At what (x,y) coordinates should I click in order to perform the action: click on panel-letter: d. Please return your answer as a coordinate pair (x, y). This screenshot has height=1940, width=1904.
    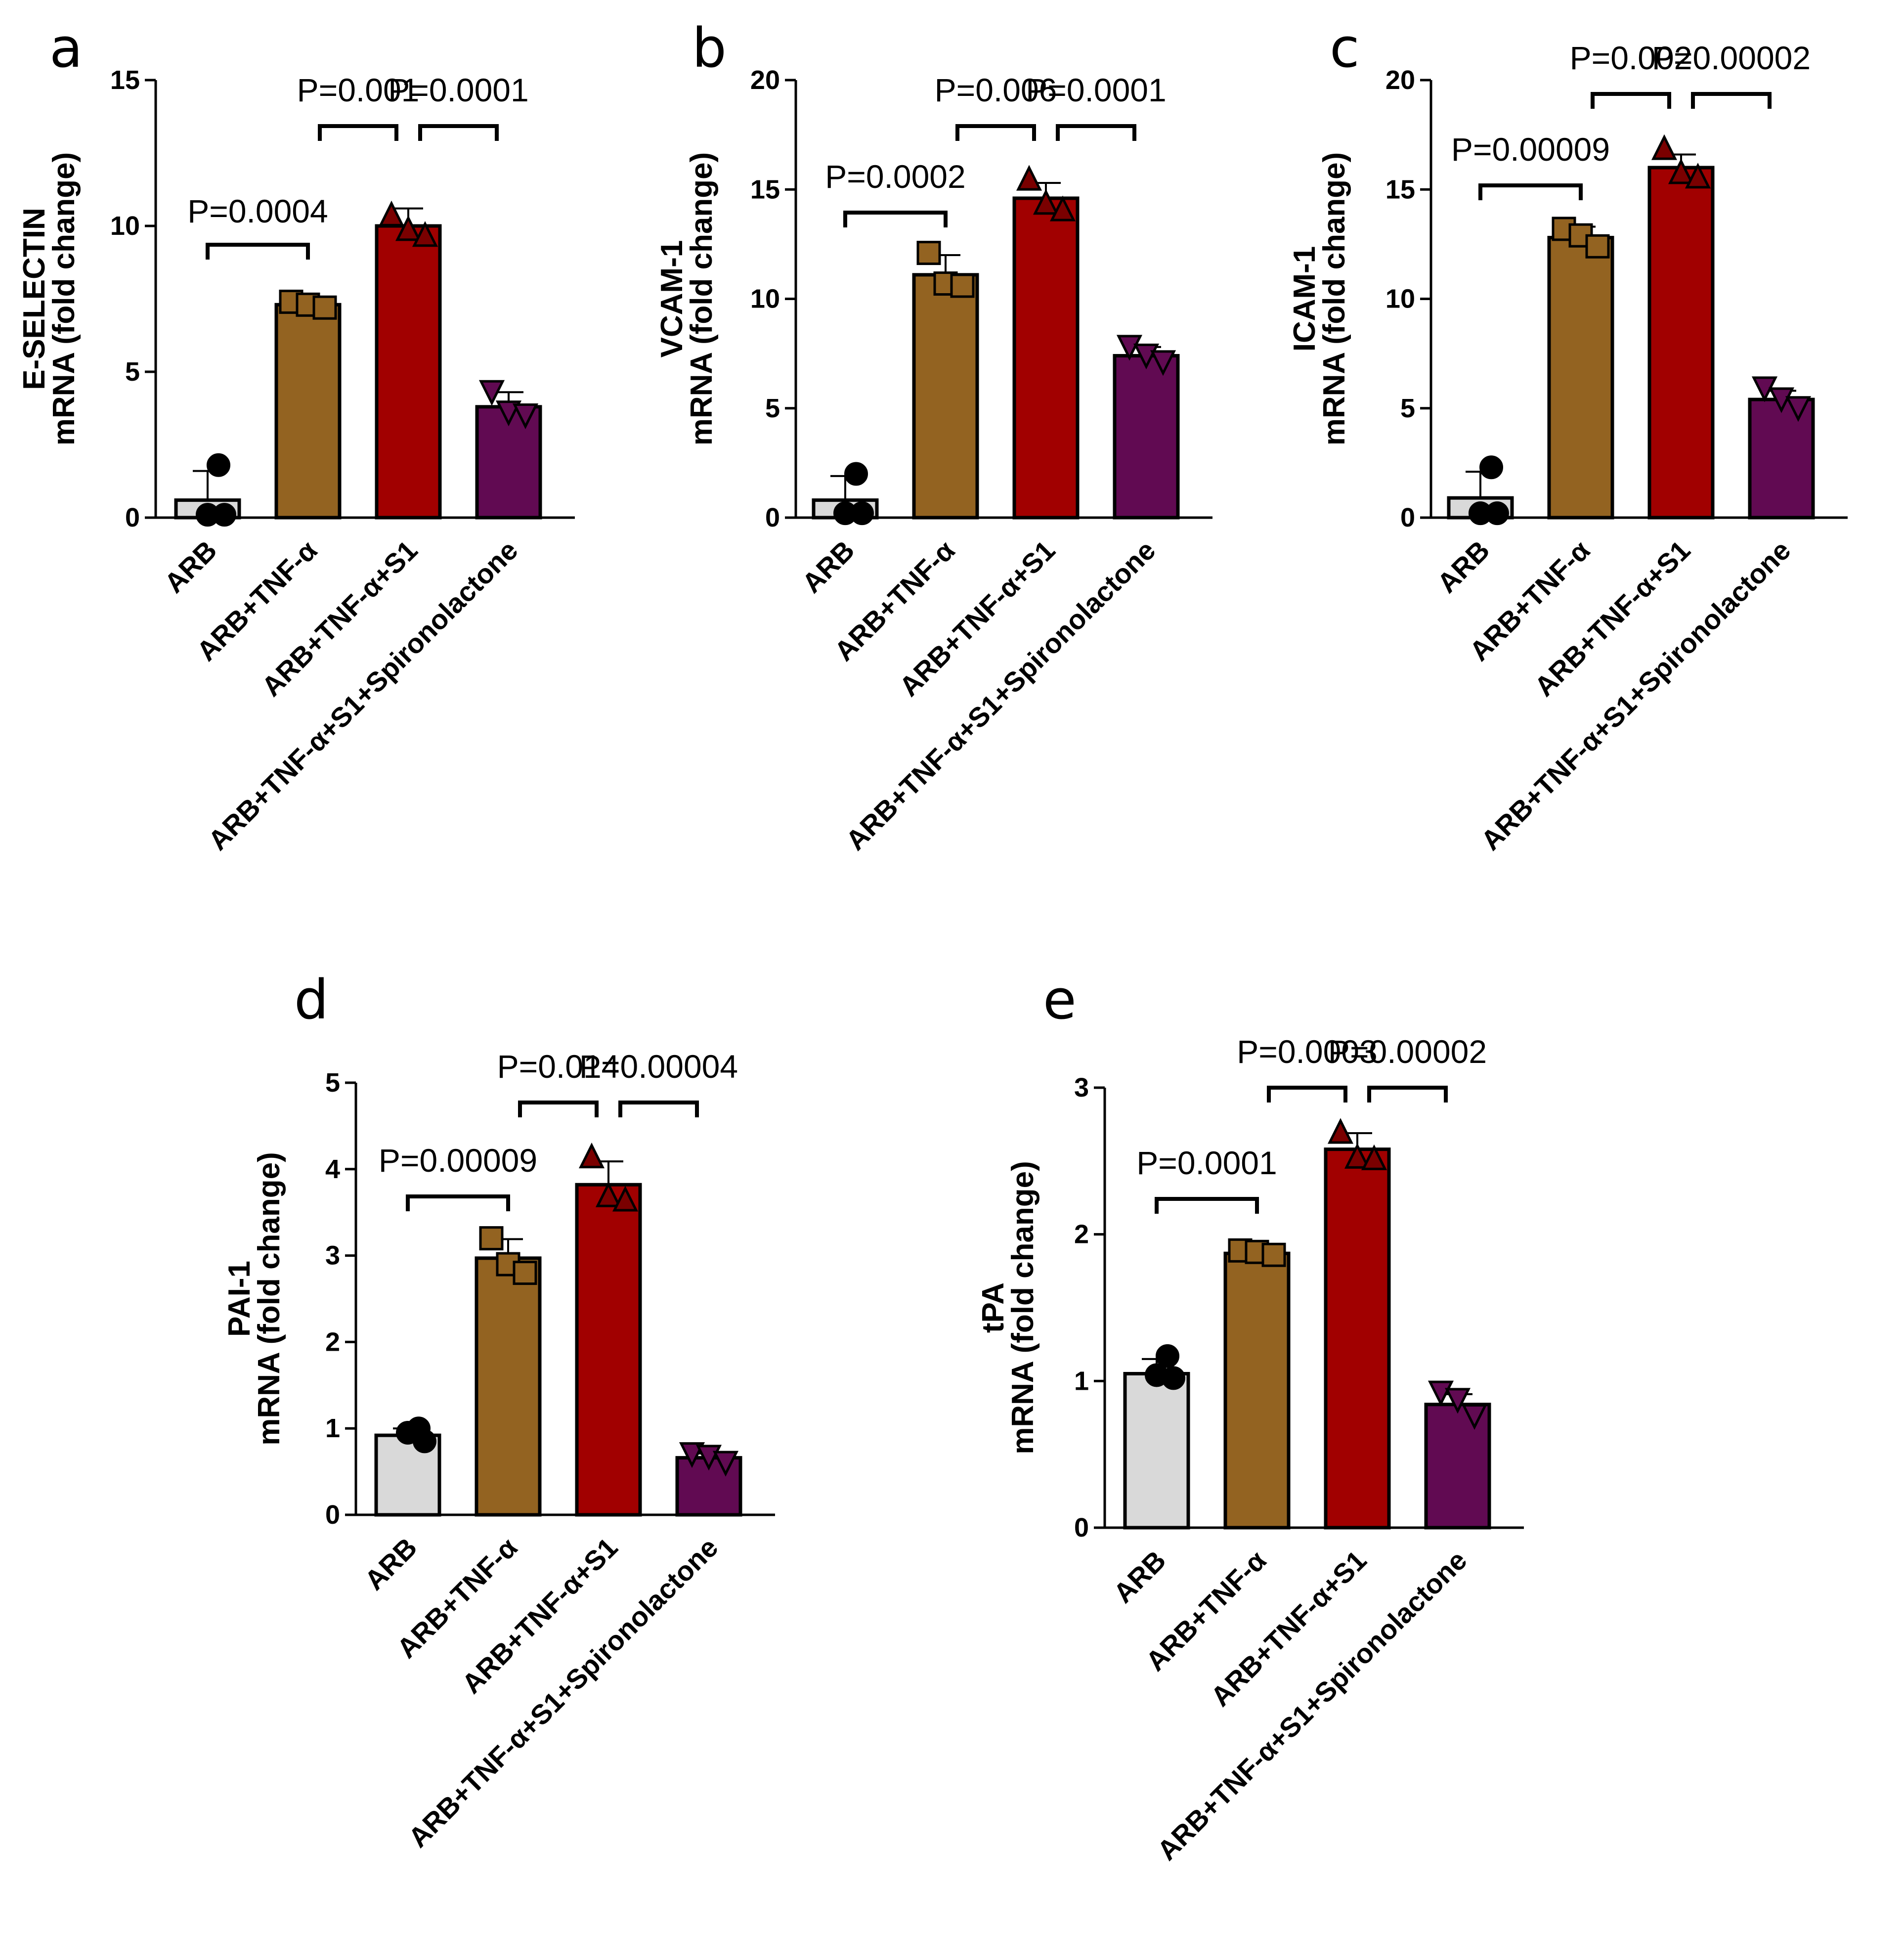
    Looking at the image, I should click on (311, 999).